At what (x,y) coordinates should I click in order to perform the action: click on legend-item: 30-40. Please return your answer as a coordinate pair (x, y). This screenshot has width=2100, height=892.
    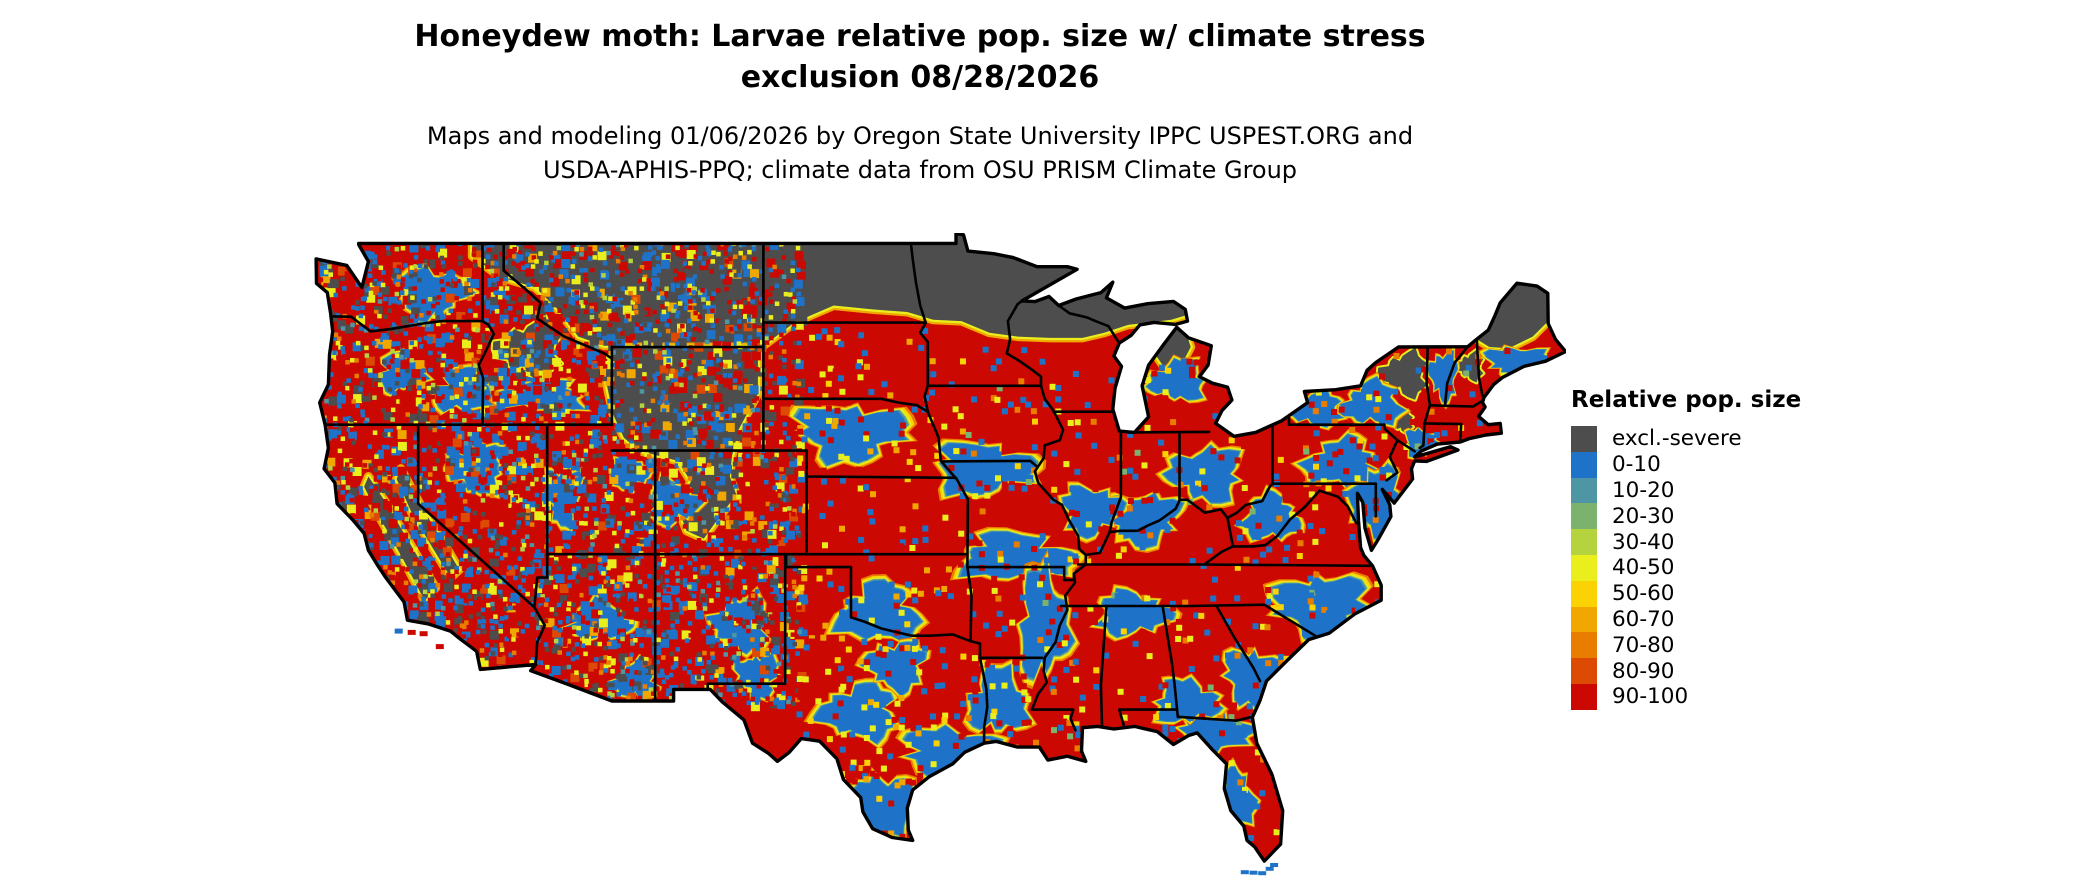
    Looking at the image, I should click on (1686, 542).